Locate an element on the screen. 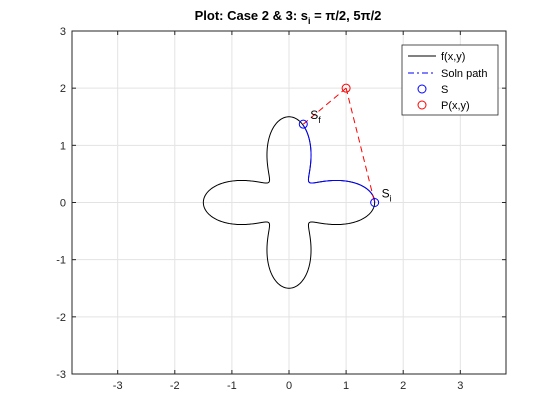  annotation-sf: Sf is located at coordinates (315, 116).